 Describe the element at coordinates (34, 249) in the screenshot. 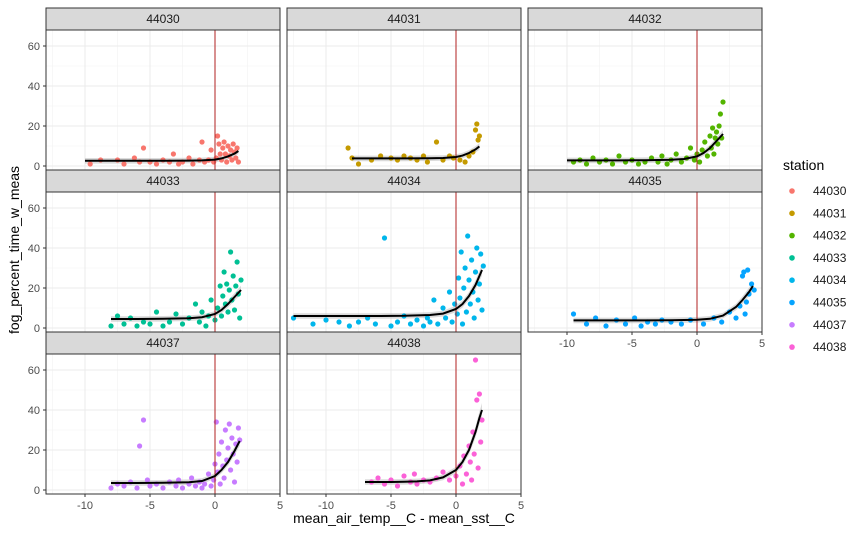

I see `y-tick-label: 40` at that location.